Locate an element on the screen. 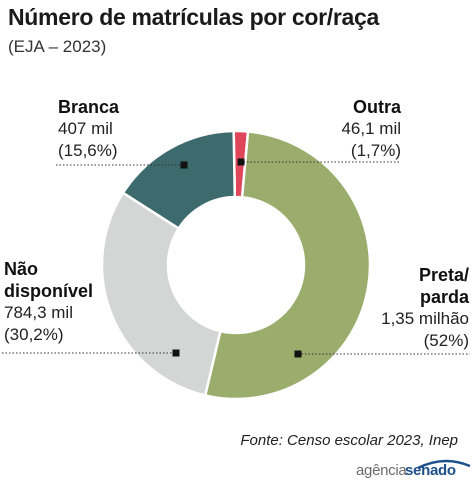 This screenshot has height=491, width=472. label-outra-value: 46,1 mil is located at coordinates (371, 128).